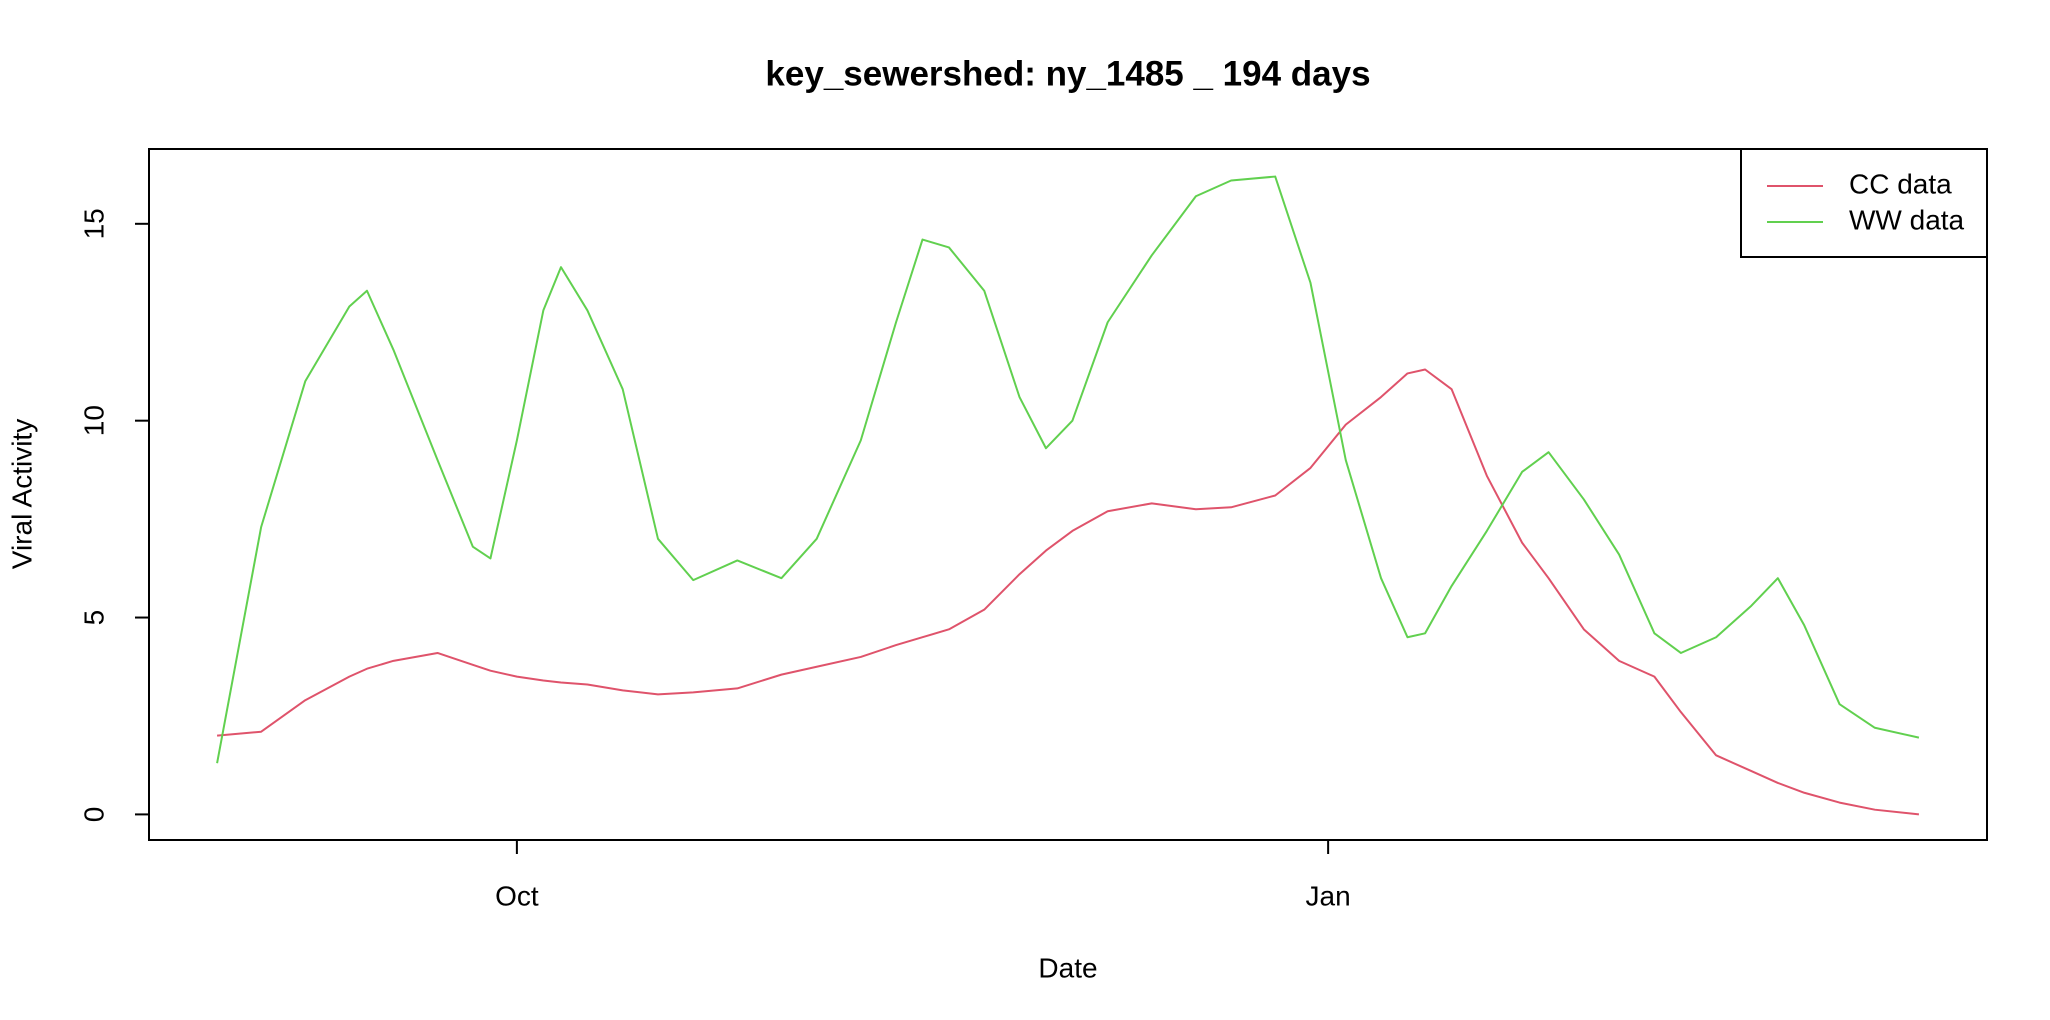 The width and height of the screenshot is (2050, 1020). I want to click on legend-label: WW data, so click(1907, 219).